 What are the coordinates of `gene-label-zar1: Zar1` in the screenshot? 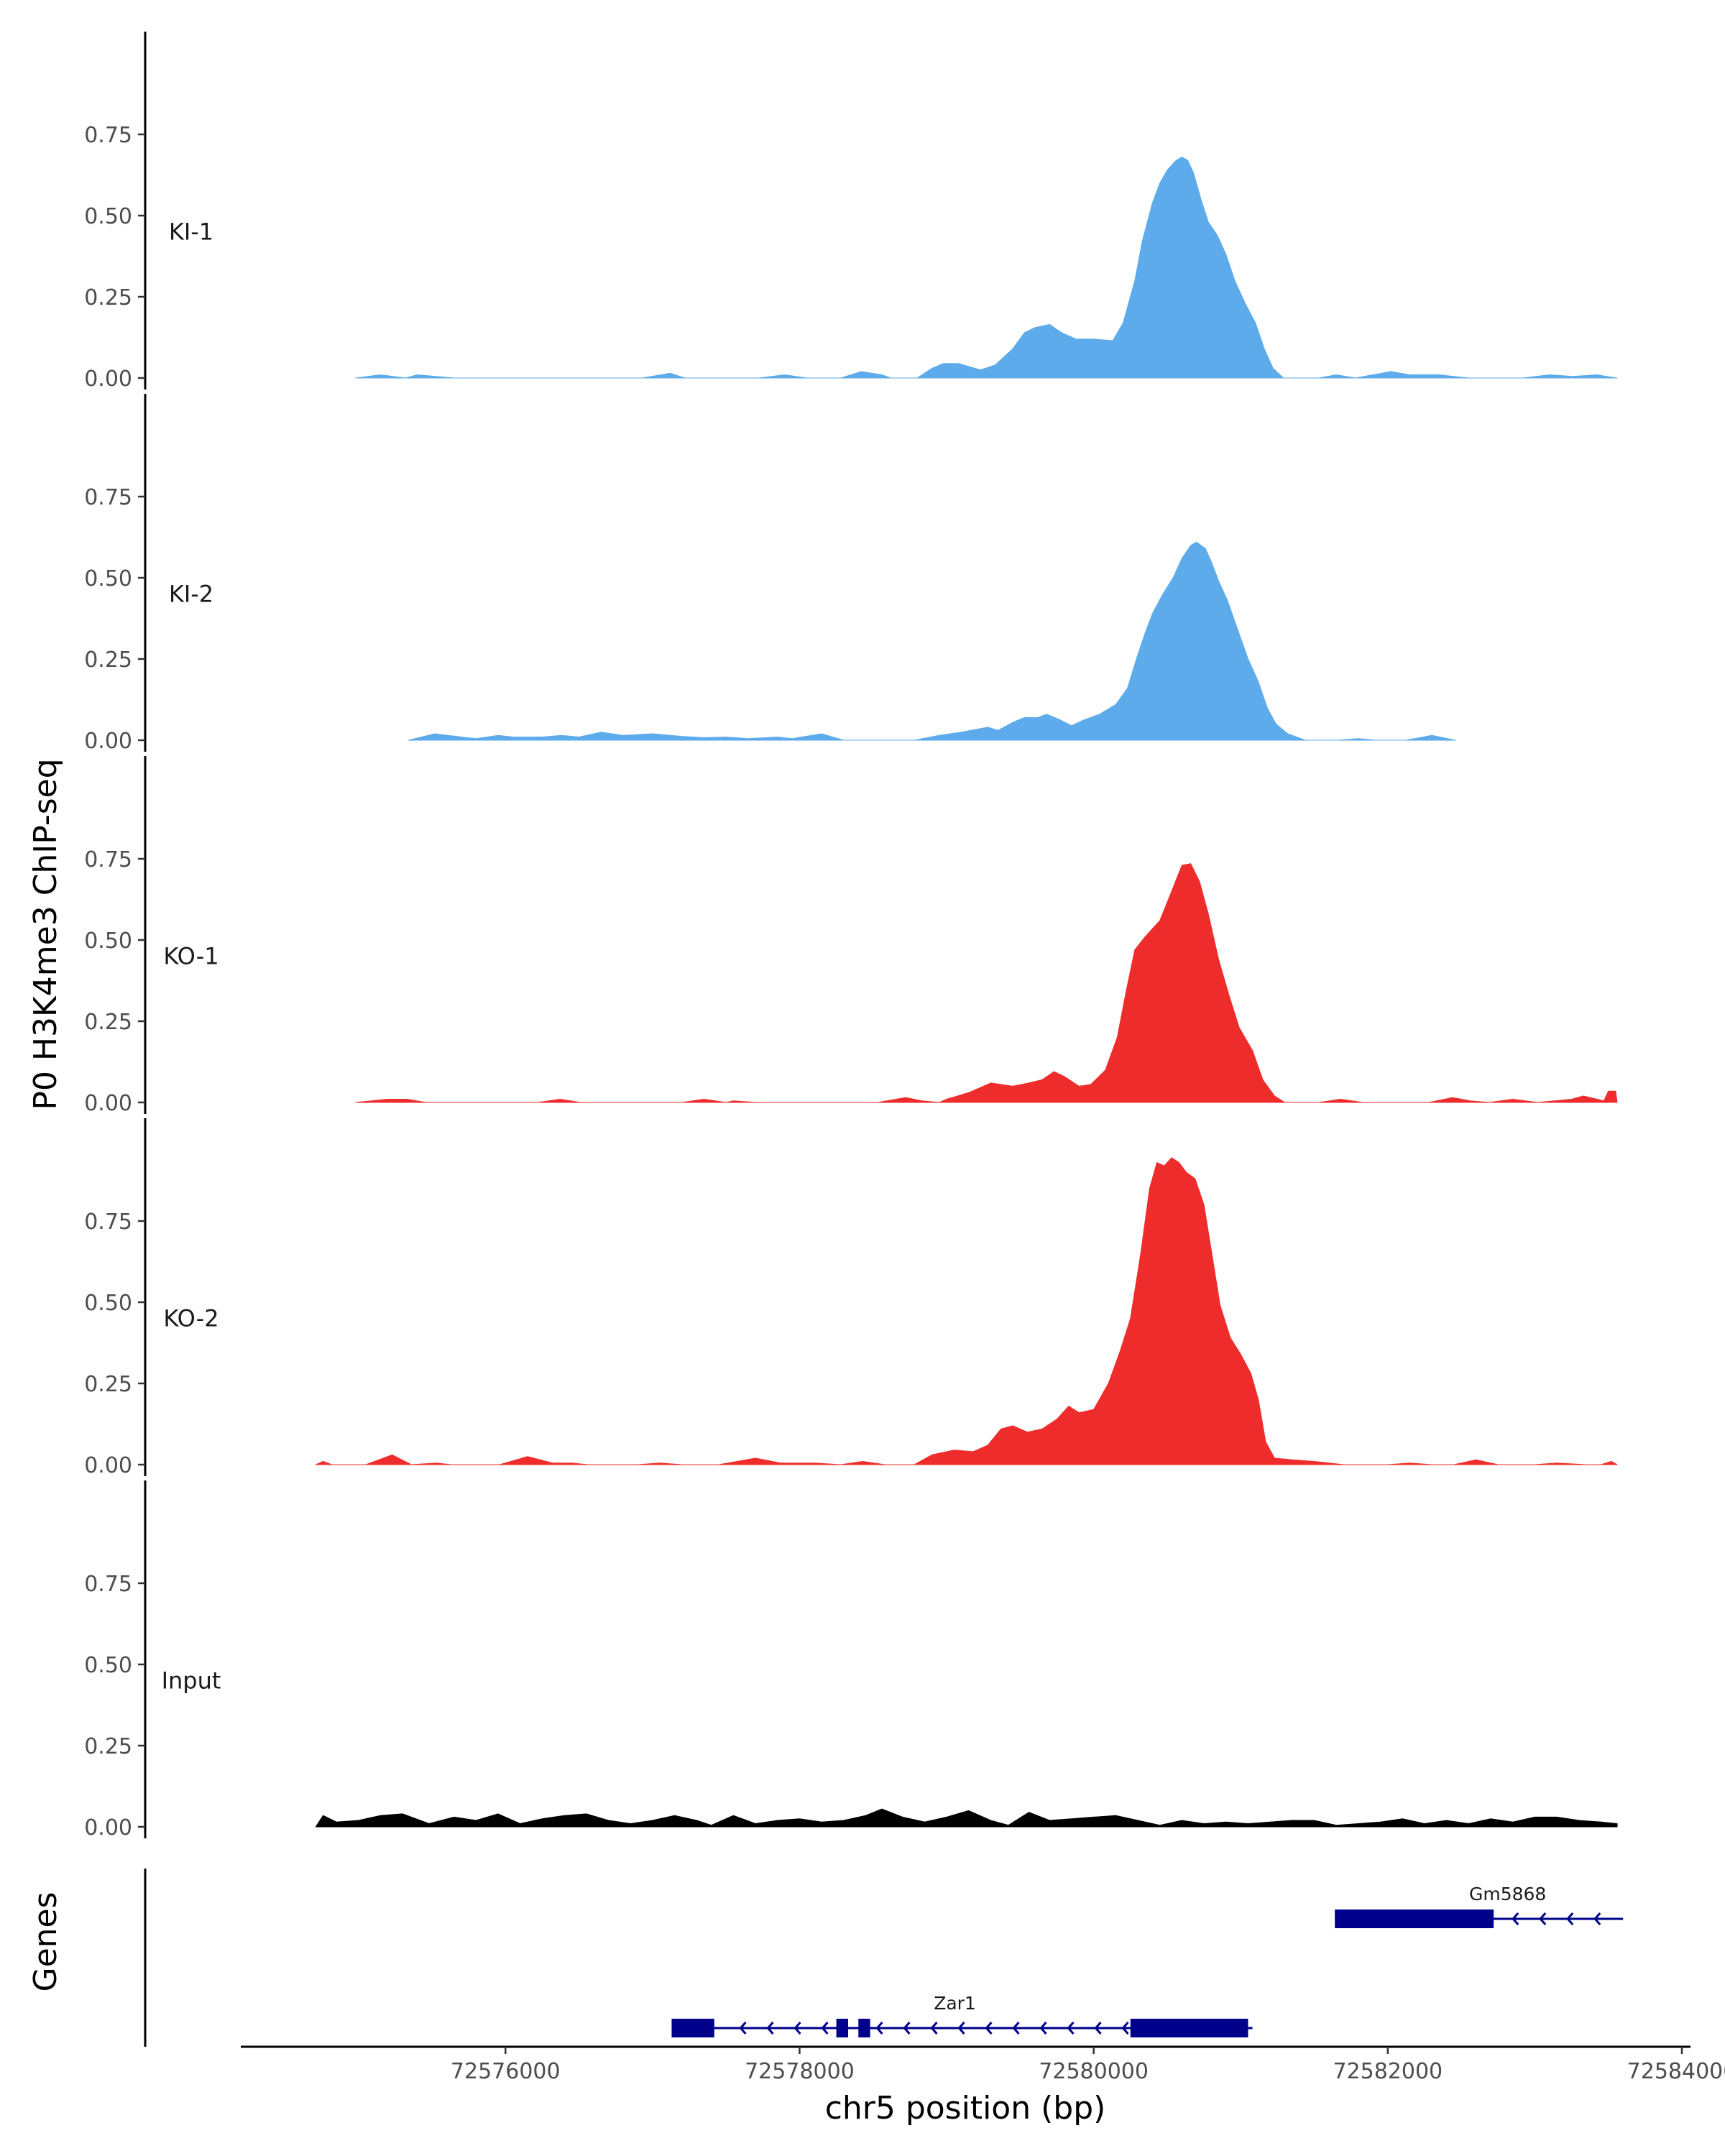 It's located at (955, 2004).